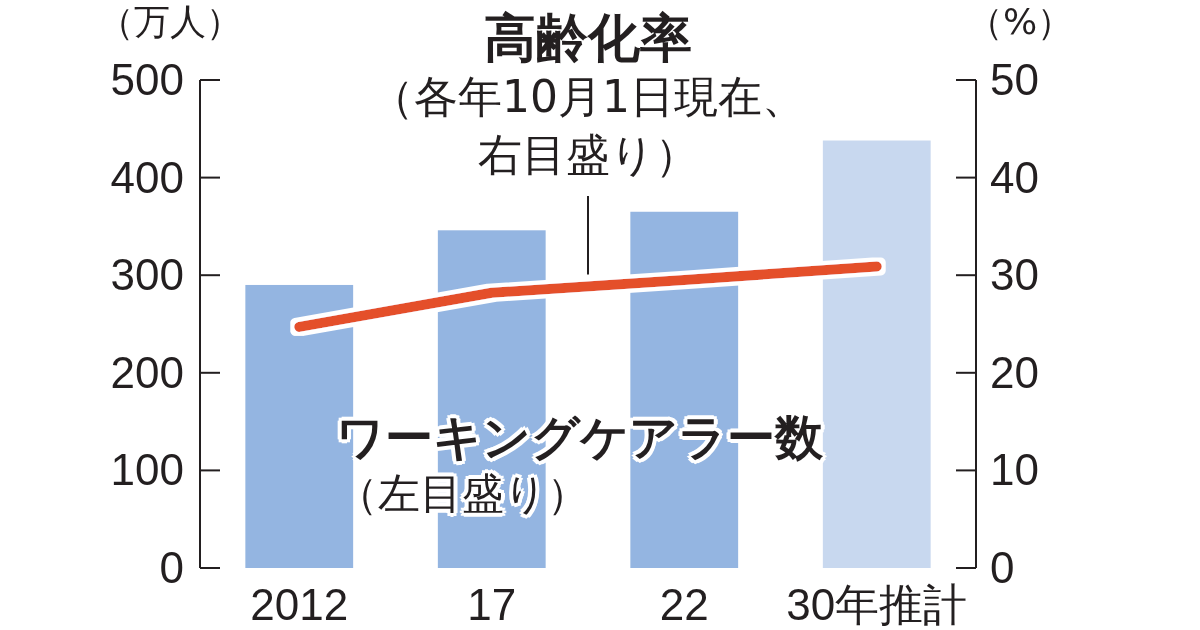 The image size is (1200, 630). I want to click on y2-tick-label: 50, so click(1014, 79).